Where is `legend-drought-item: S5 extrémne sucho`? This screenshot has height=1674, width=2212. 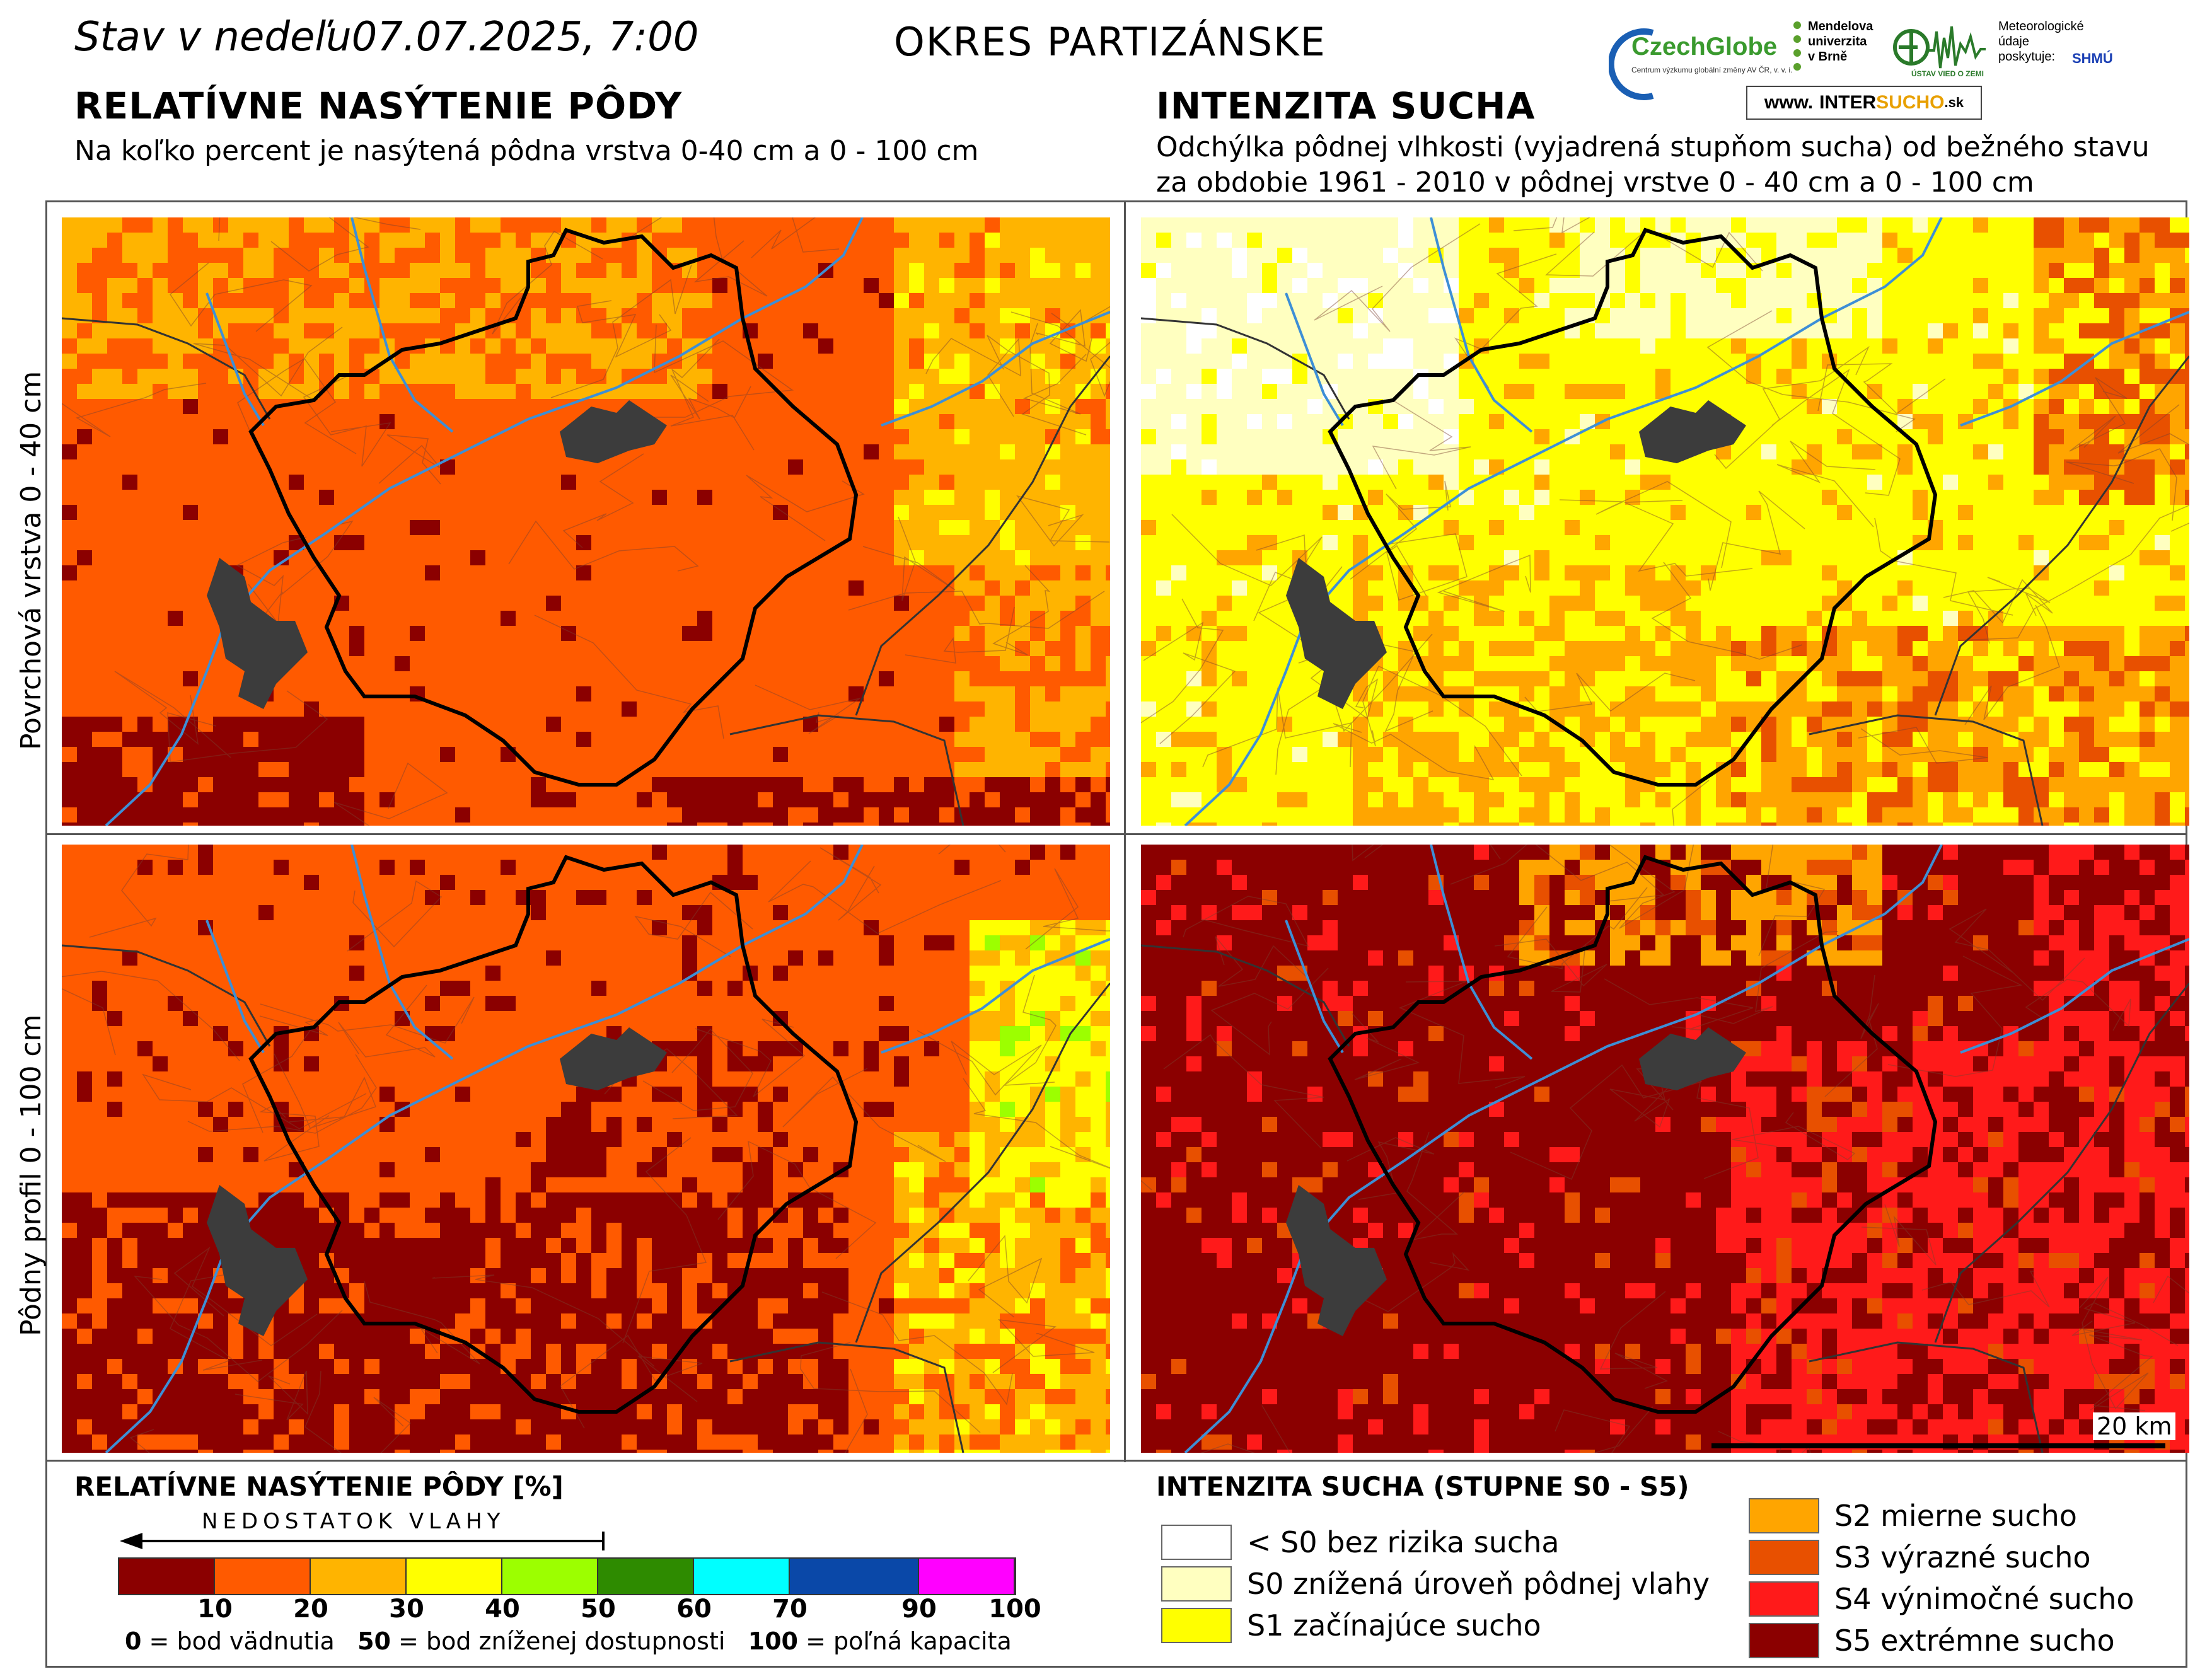
legend-drought-item: S5 extrémne sucho is located at coordinates (1941, 1640).